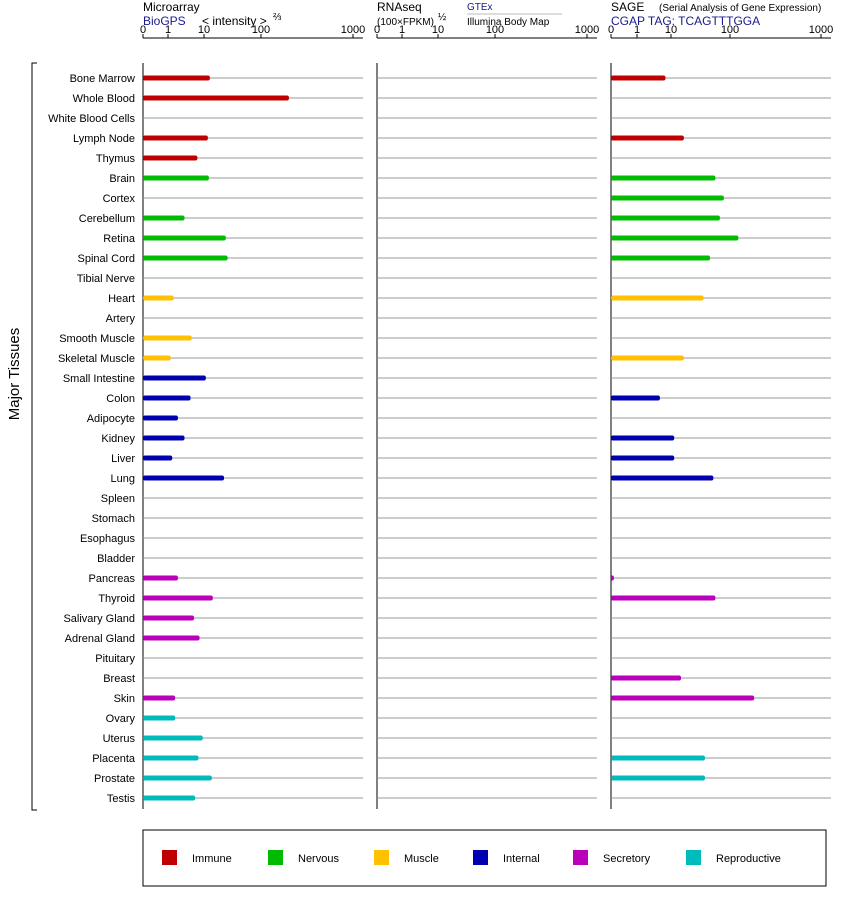 This screenshot has width=842, height=900. Describe the element at coordinates (174, 378) in the screenshot. I see `microarray-bar-small-intestine` at that location.